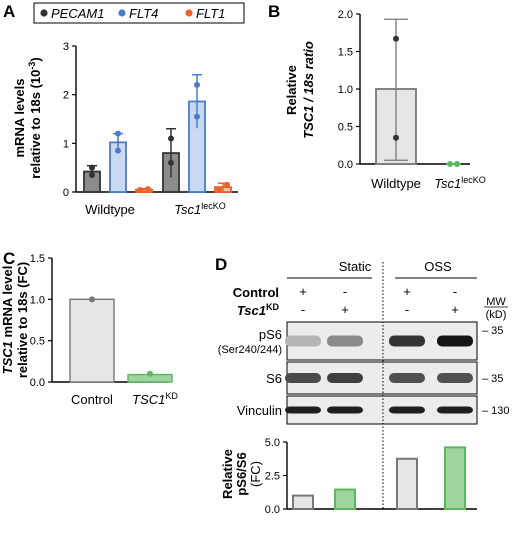 Image resolution: width=520 pixels, height=537 pixels. I want to click on panel-d-y-tick-label-1: 2.5, so click(272, 477).